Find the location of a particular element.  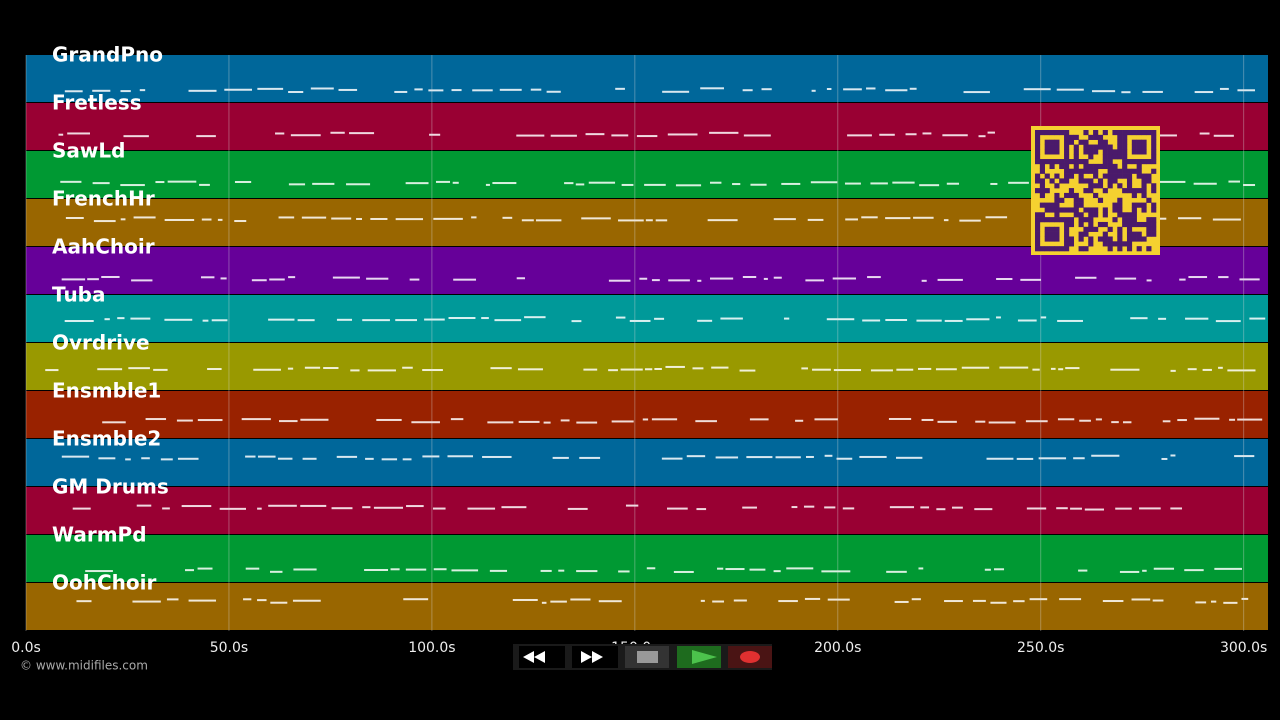

play-button is located at coordinates (699, 657).